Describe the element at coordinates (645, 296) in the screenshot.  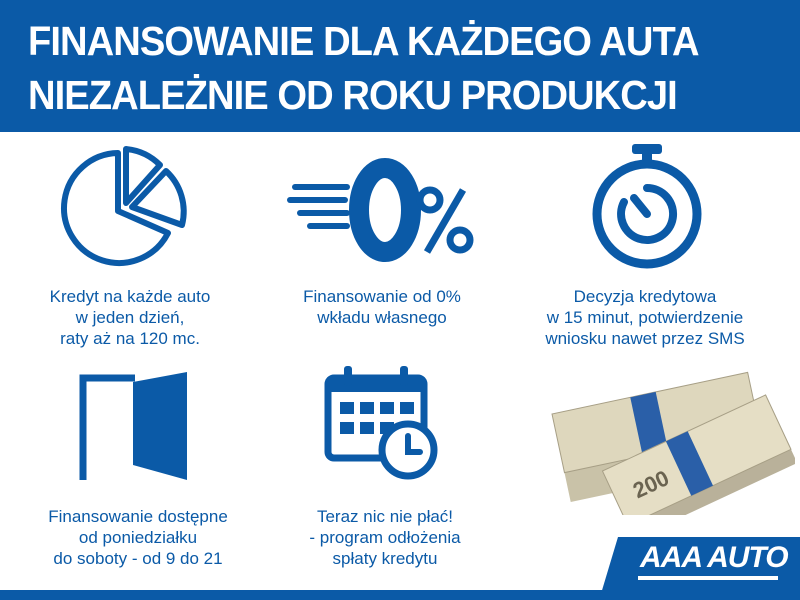
I see `caption-line: Decyzja kredytowa` at that location.